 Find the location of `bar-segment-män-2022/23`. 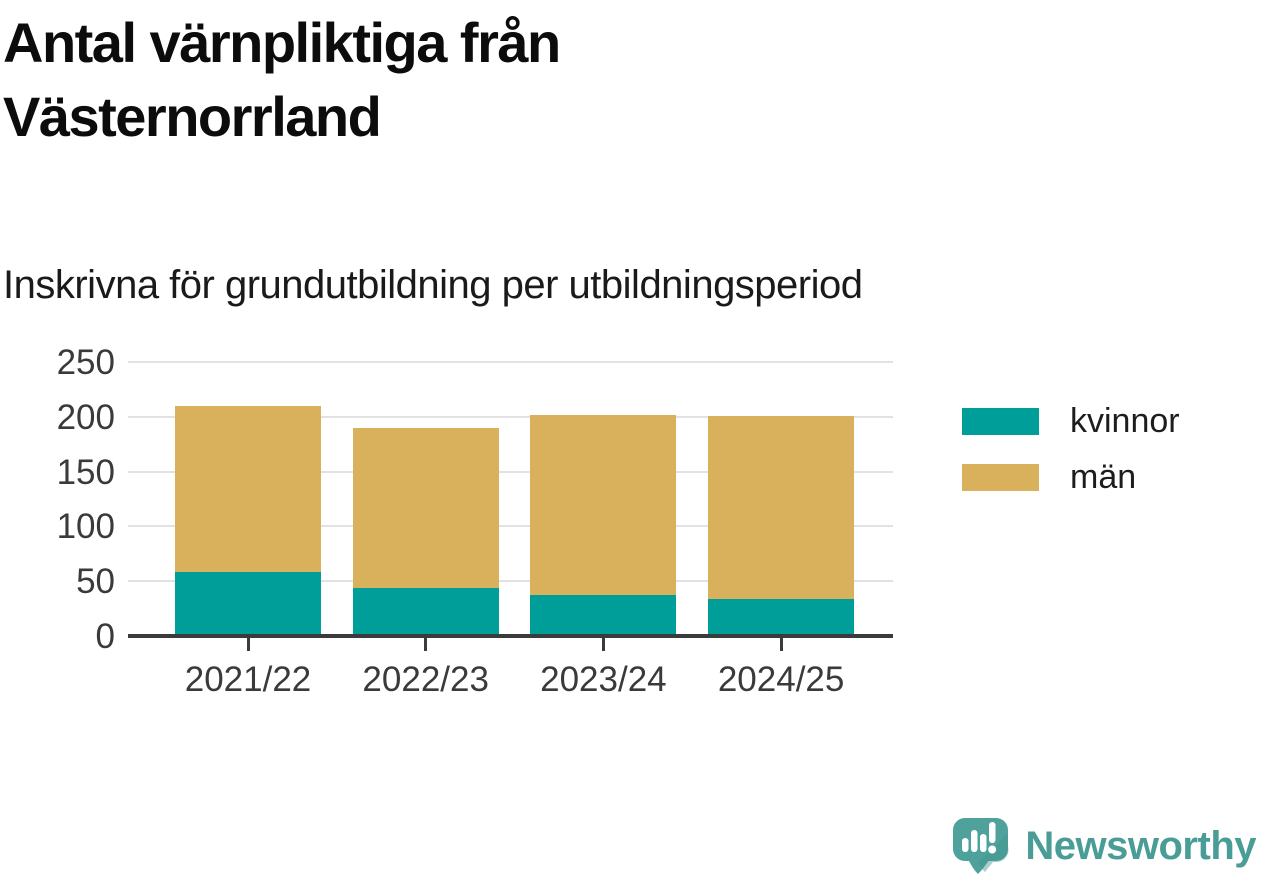

bar-segment-män-2022/23 is located at coordinates (425, 507).